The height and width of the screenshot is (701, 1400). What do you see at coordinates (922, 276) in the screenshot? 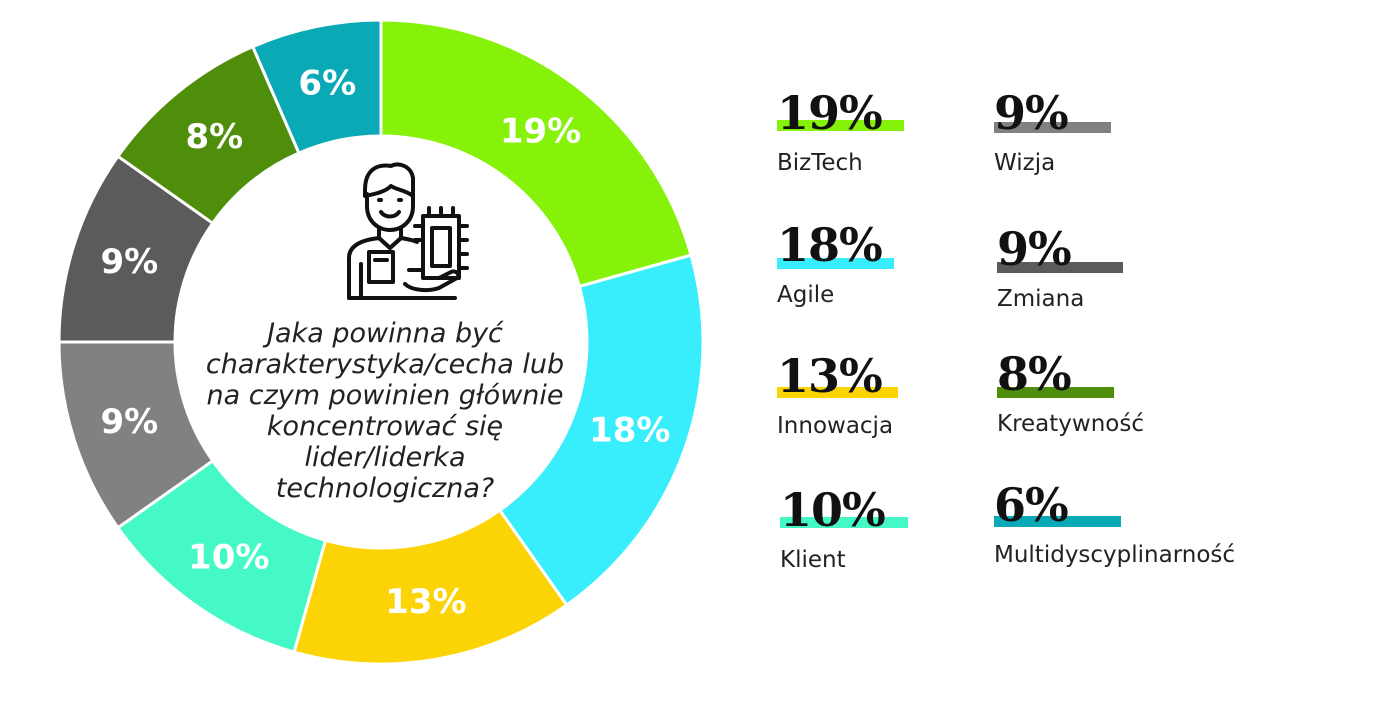
I see `legend-item-agile: 18% Agile` at bounding box center [922, 276].